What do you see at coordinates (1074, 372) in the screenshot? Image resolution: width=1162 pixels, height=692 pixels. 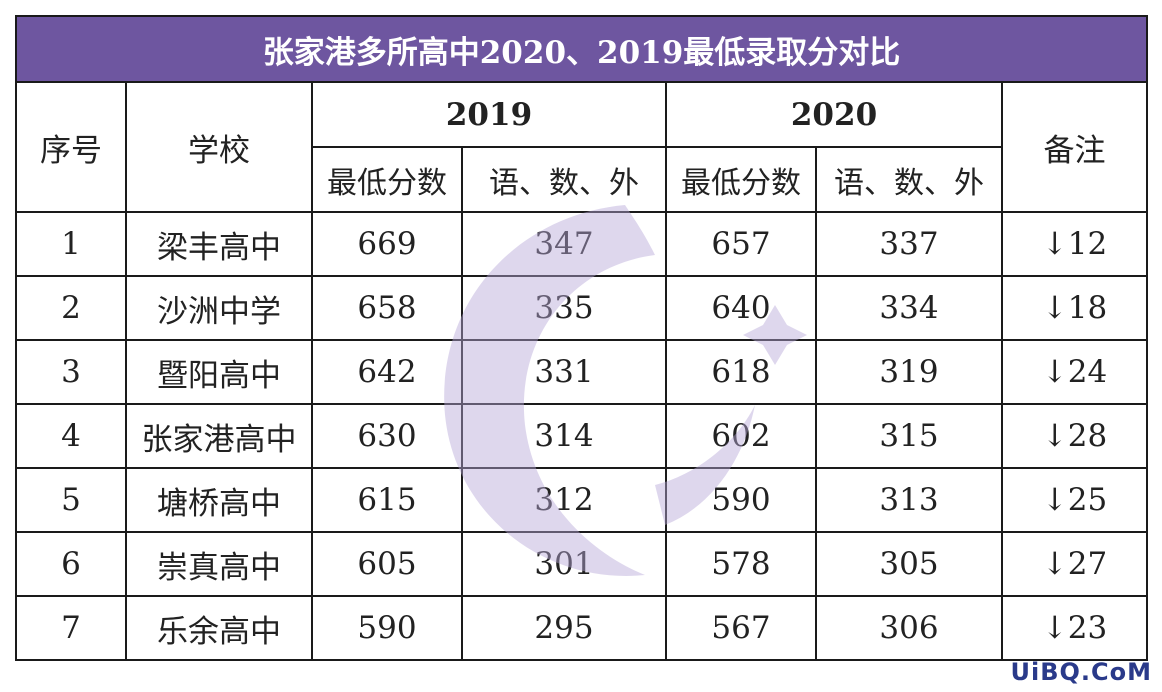 I see `cell-note: ↓24` at bounding box center [1074, 372].